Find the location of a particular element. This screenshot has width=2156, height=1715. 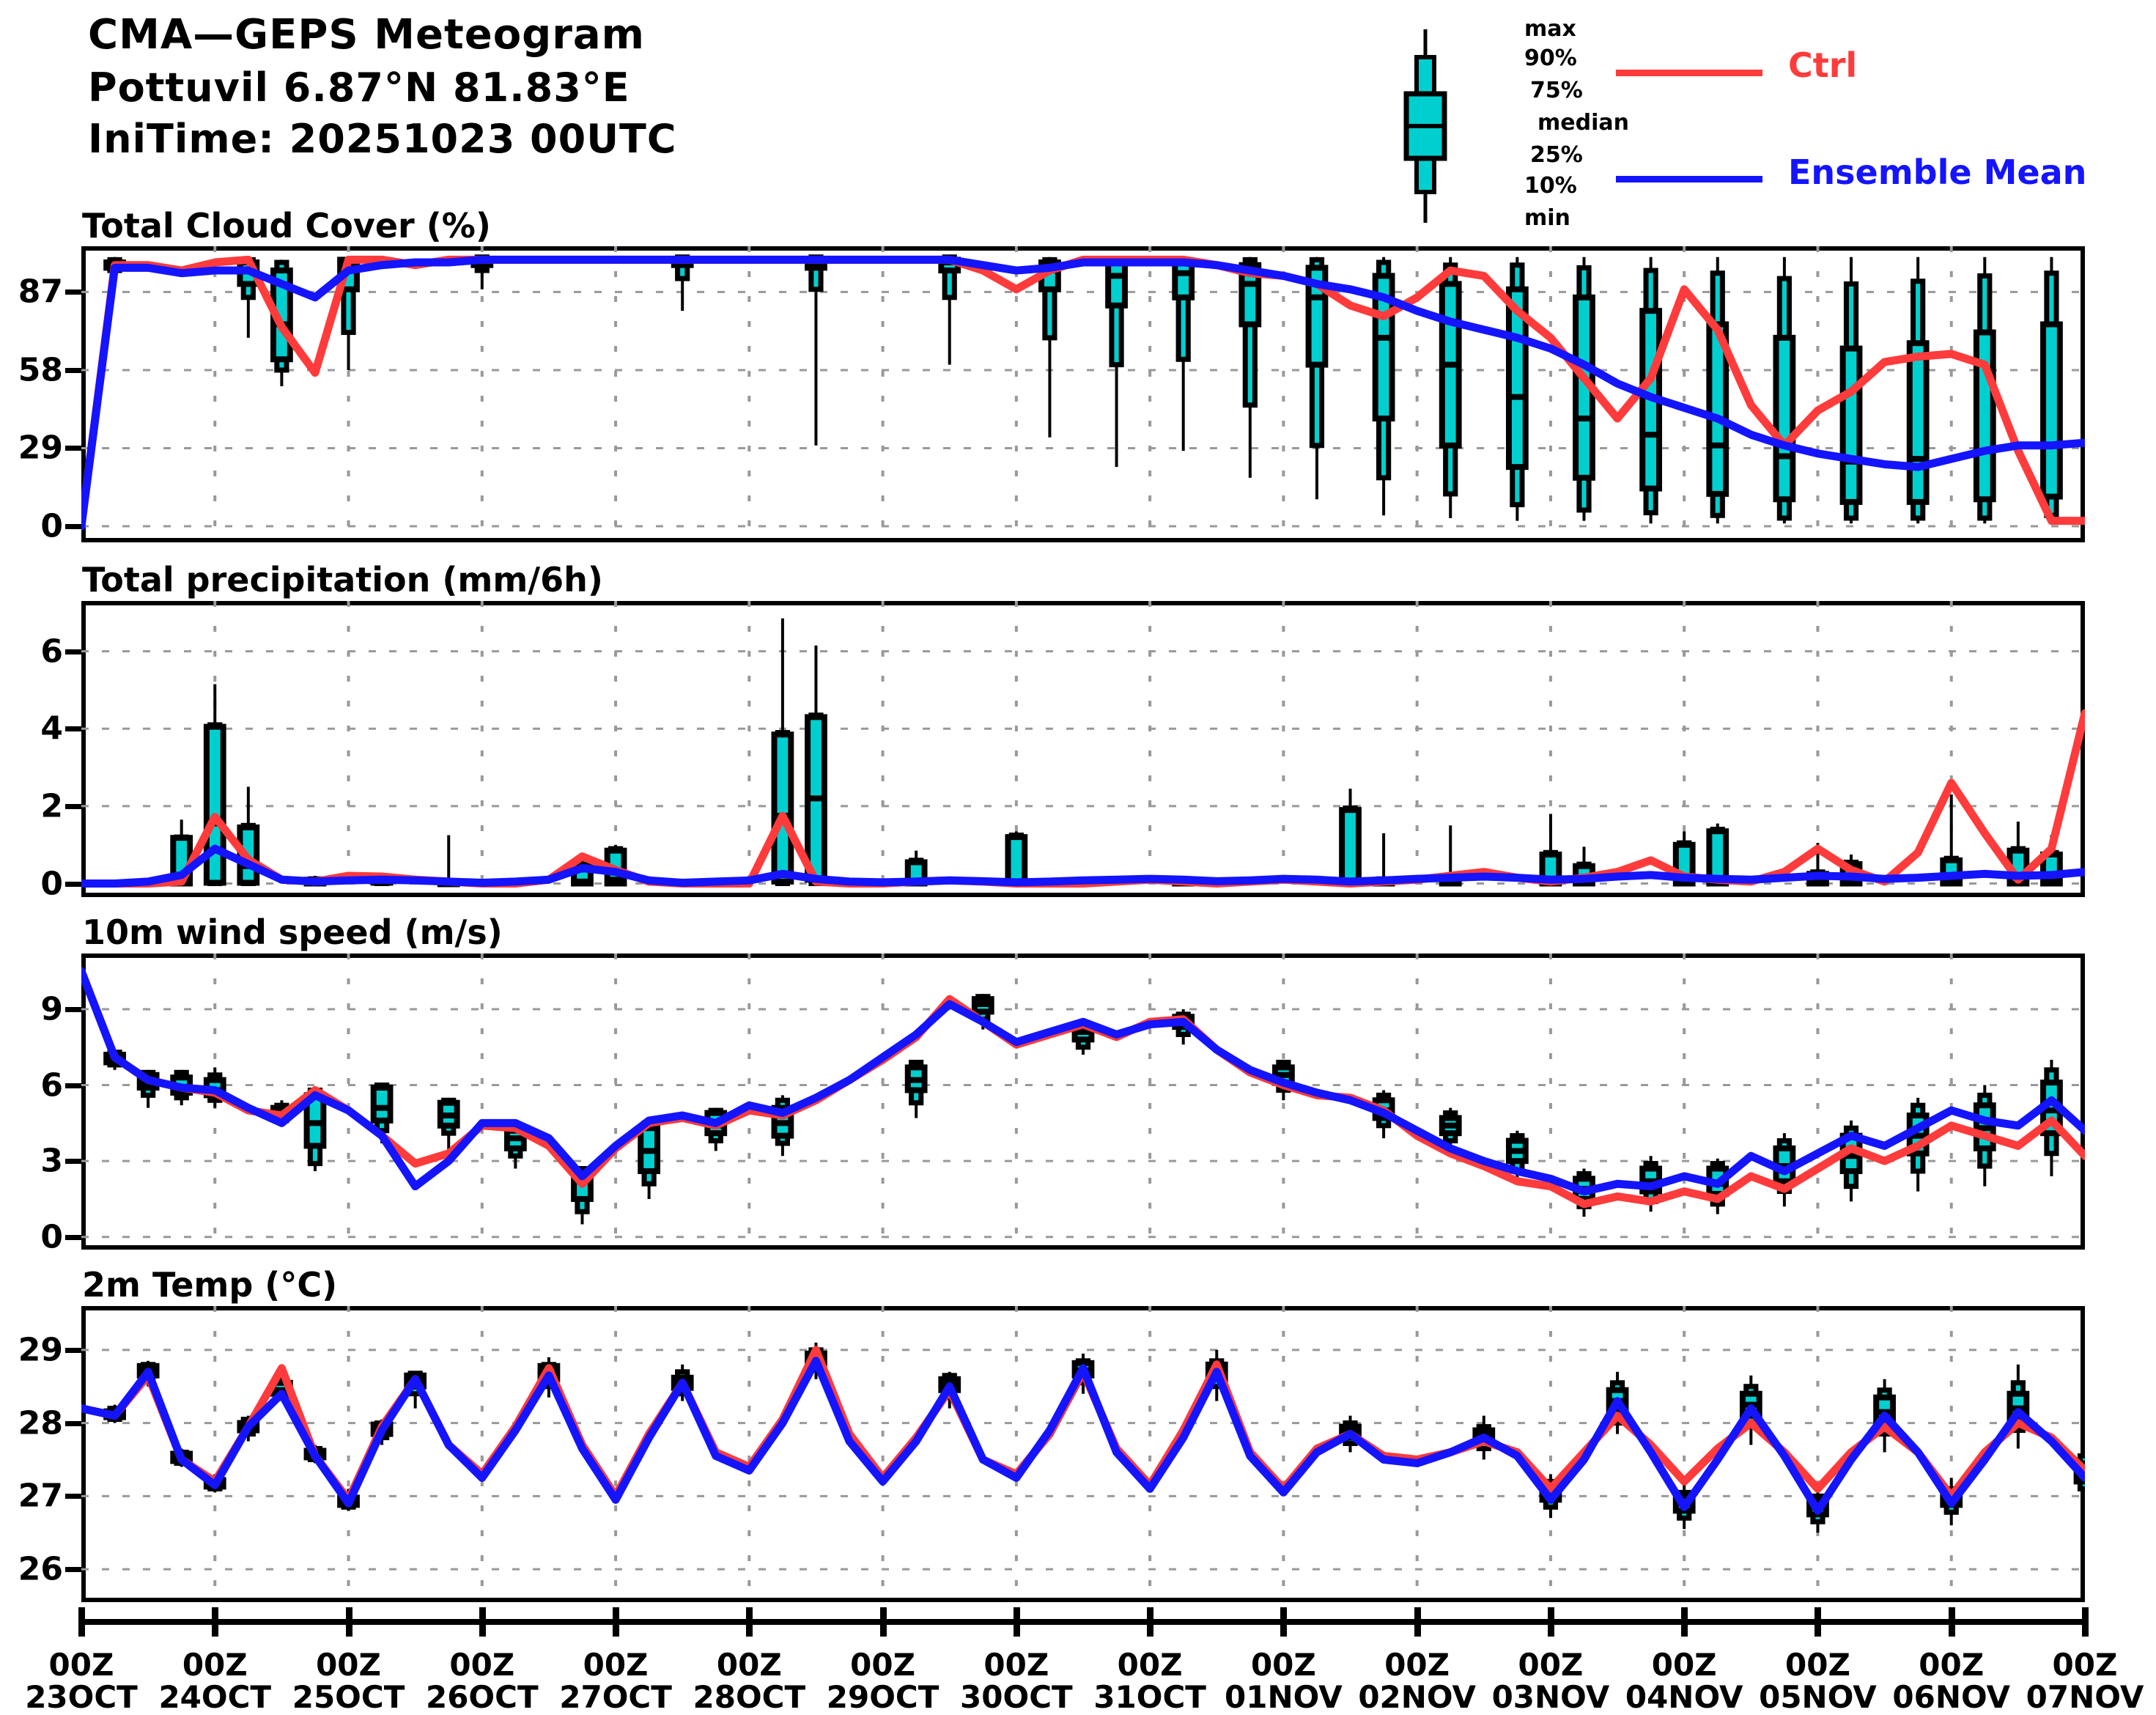

legend-label-p10: 10% is located at coordinates (1550, 186).